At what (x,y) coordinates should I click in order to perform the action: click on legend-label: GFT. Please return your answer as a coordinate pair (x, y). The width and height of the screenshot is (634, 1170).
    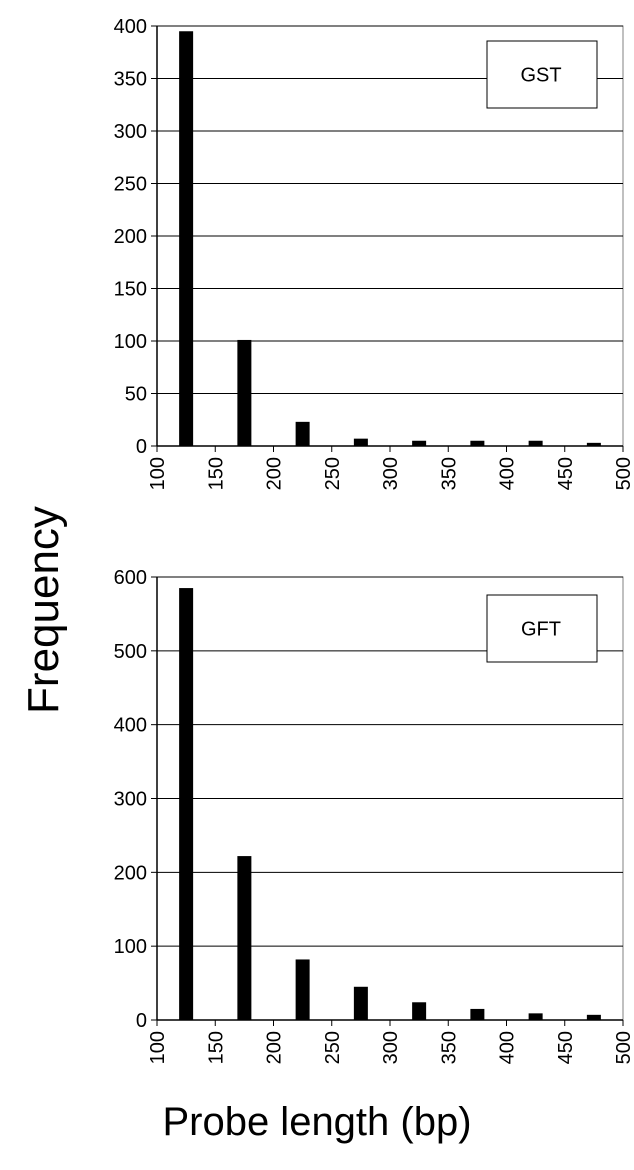
    Looking at the image, I should click on (541, 630).